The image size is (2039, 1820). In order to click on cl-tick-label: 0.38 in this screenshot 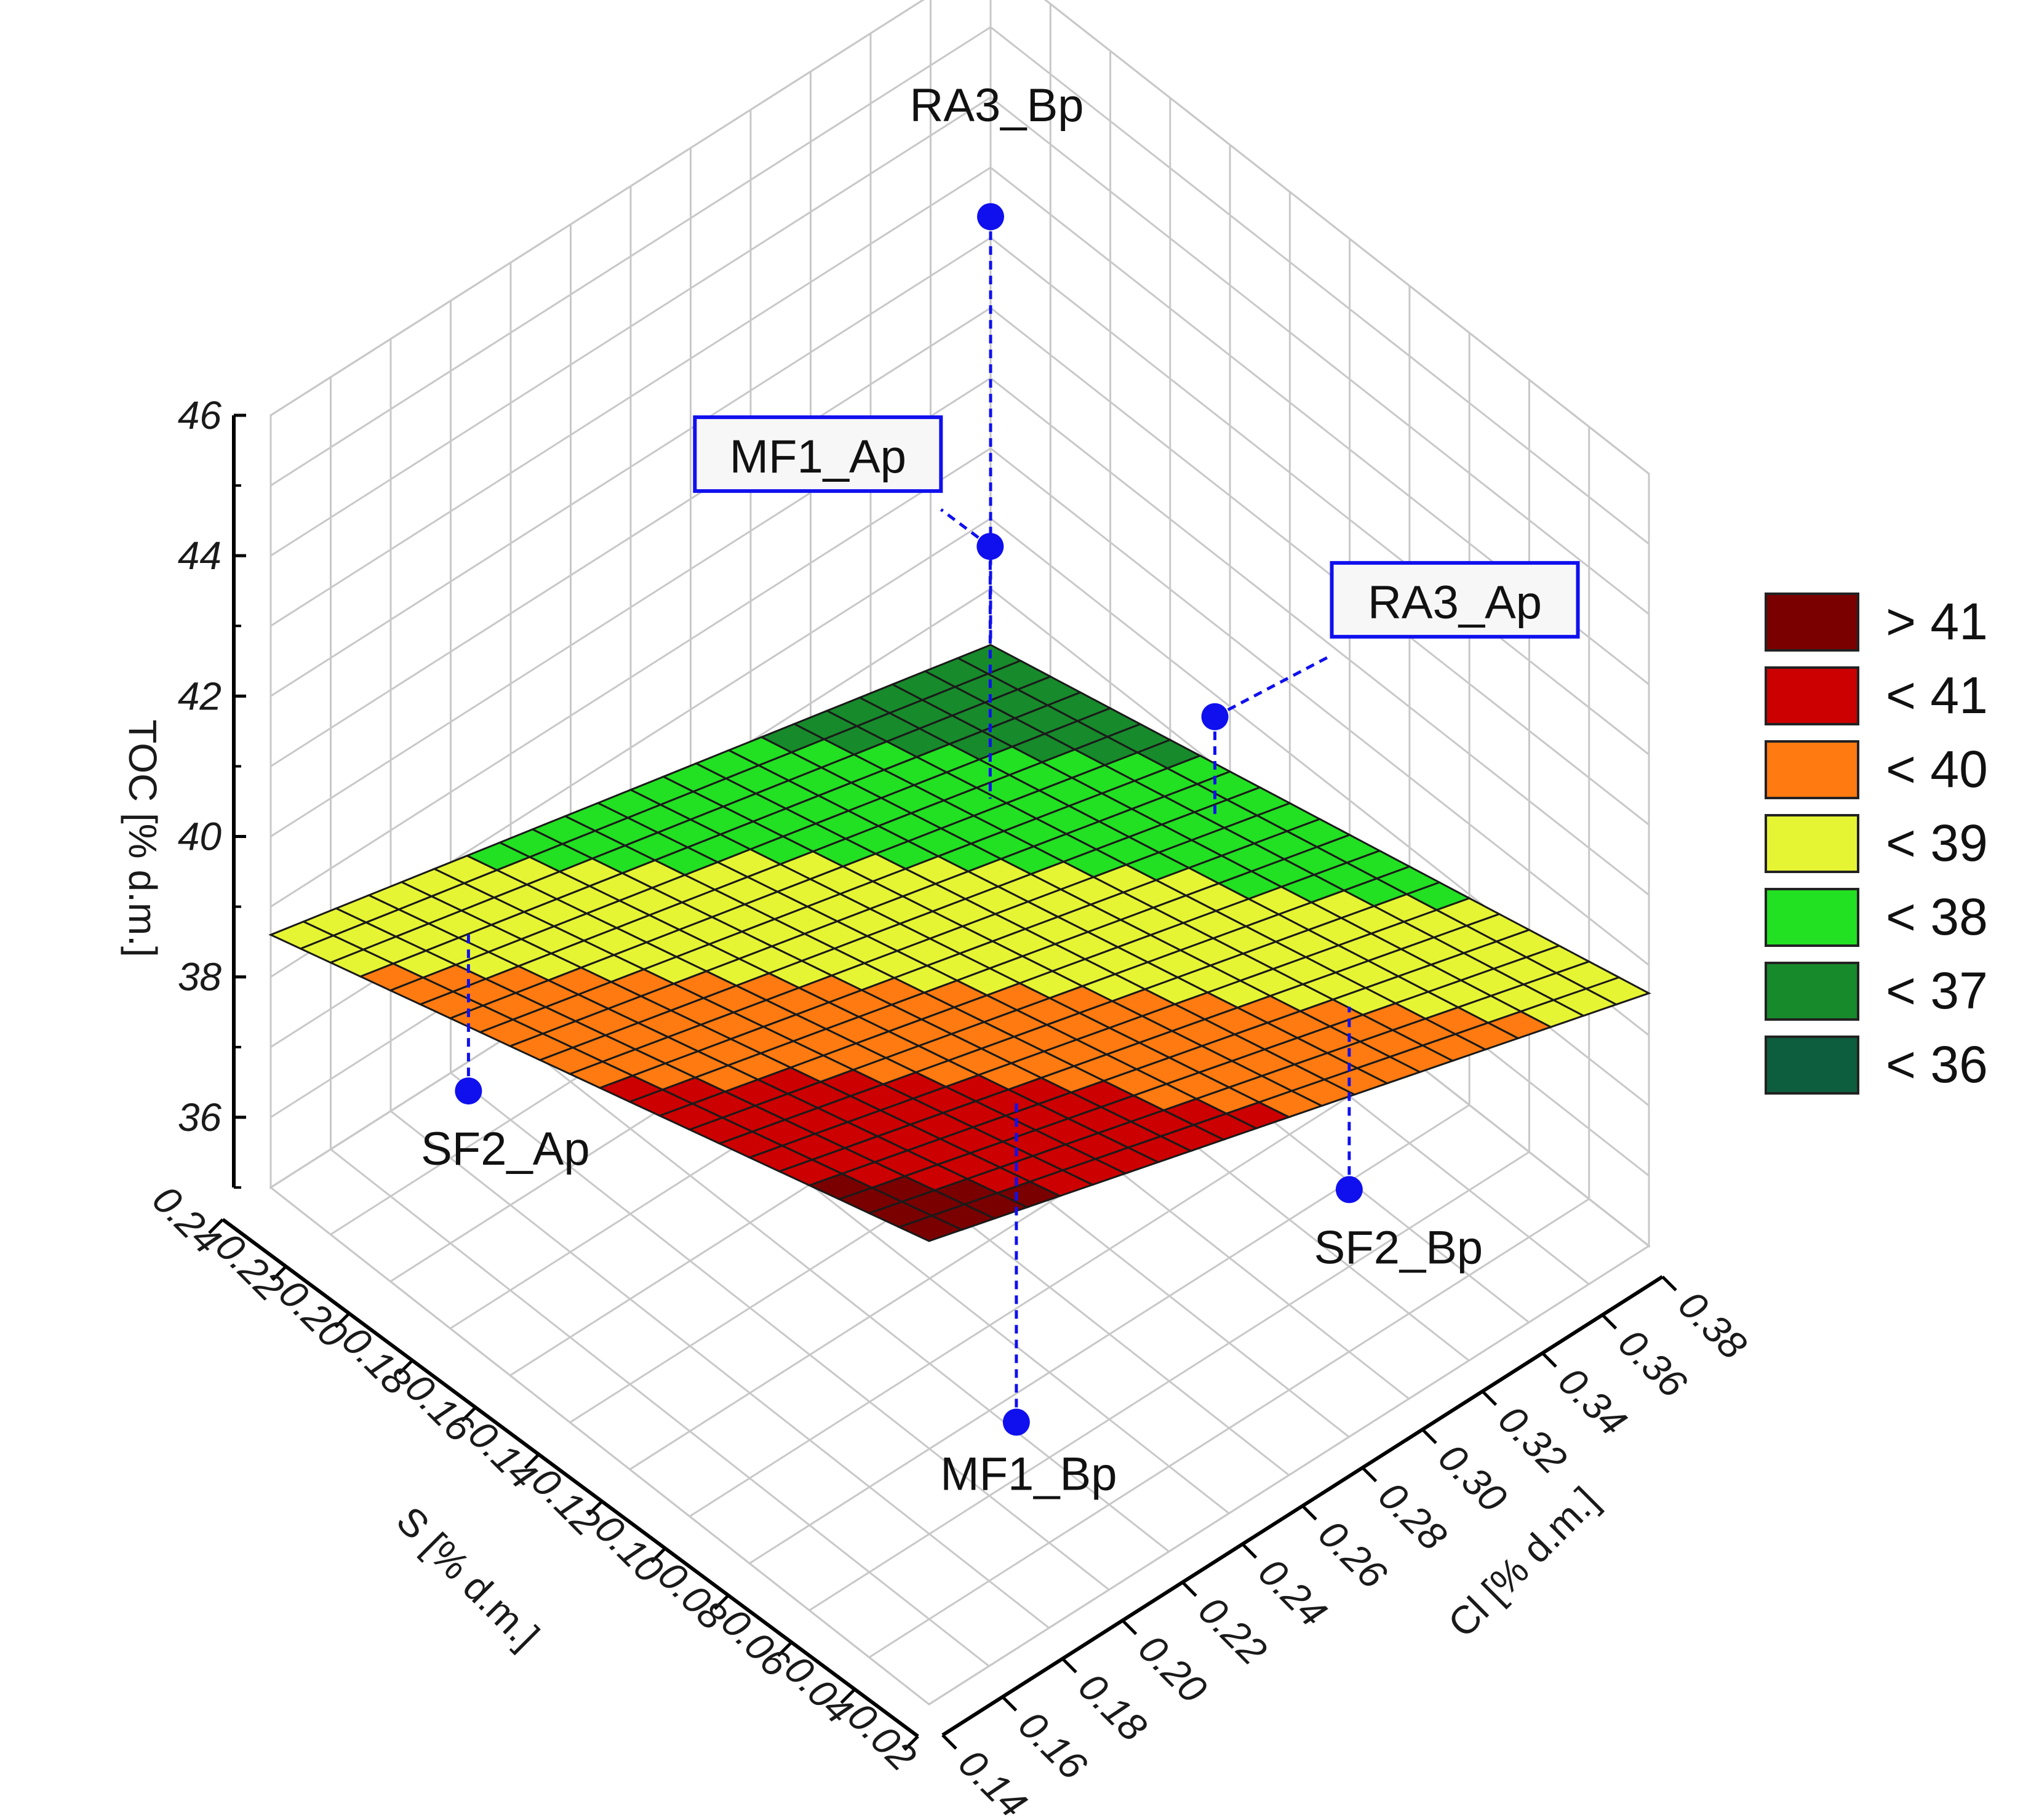, I will do `click(1712, 1325)`.